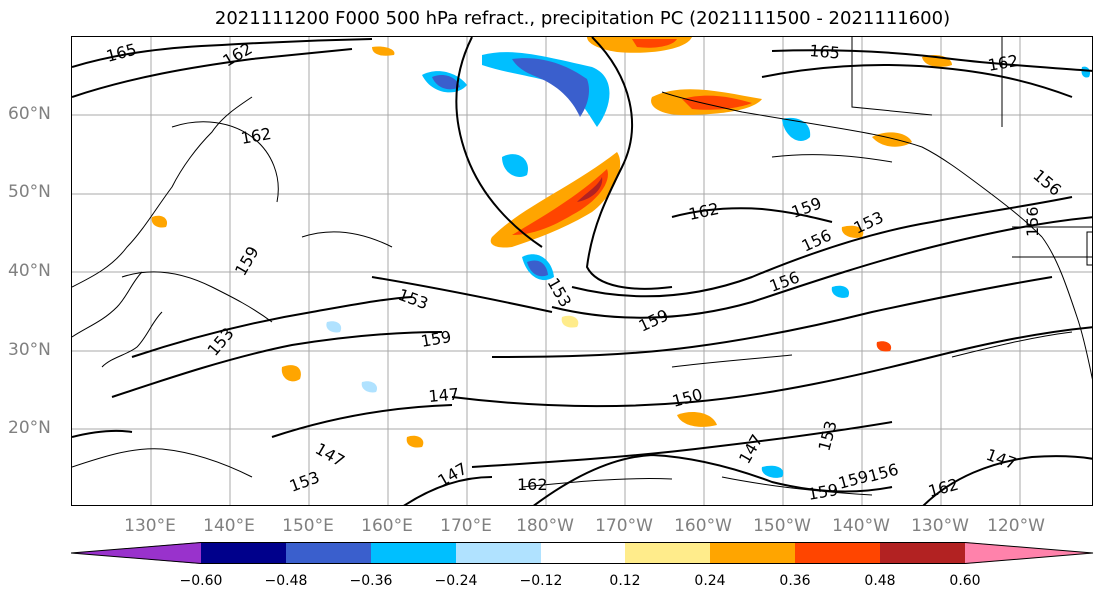  Describe the element at coordinates (286, 581) in the screenshot. I see `colorbar-tick-label: −0.48` at that location.